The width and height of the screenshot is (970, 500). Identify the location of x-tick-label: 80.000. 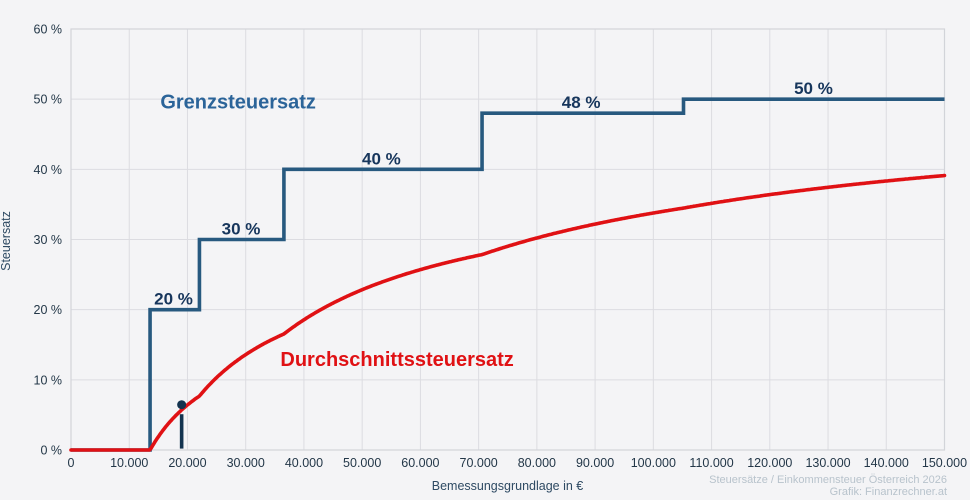
(537, 463).